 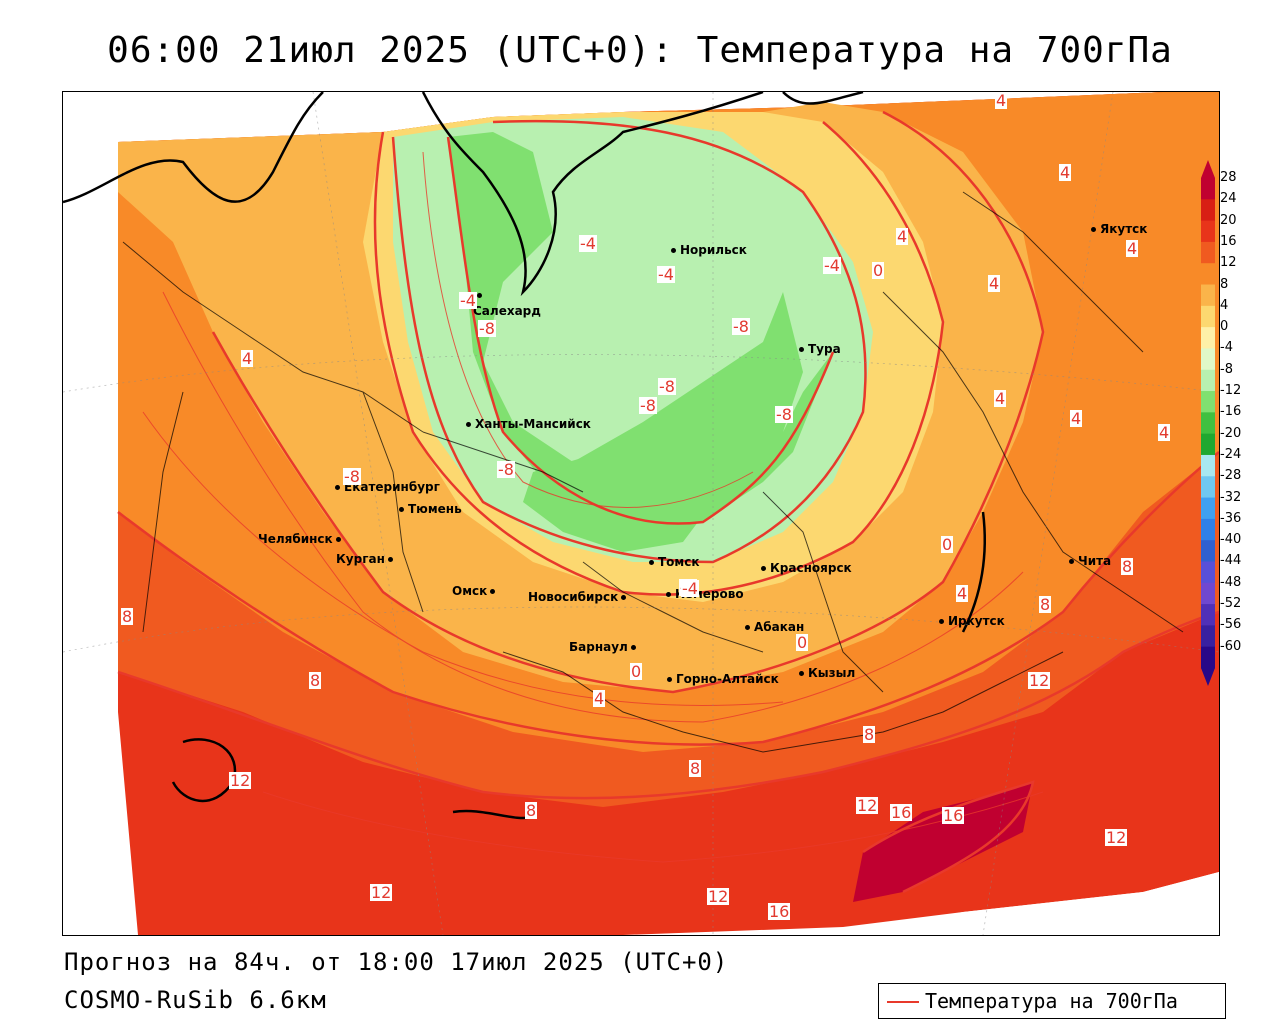 I want to click on city-chelyabinsk: Челябинск, so click(x=301, y=539).